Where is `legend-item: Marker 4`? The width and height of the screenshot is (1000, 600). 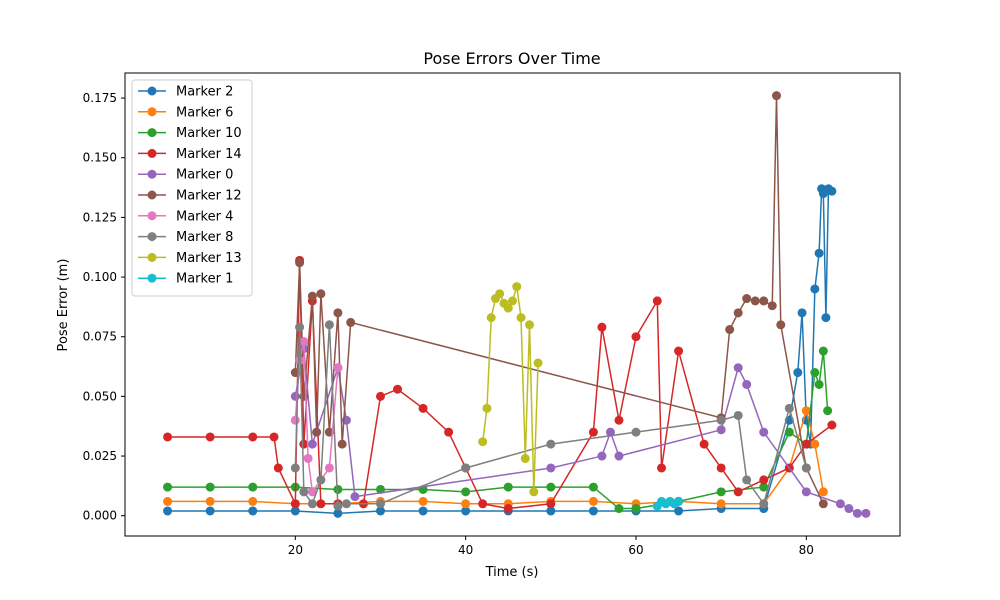
legend-item: Marker 4 is located at coordinates (185, 216).